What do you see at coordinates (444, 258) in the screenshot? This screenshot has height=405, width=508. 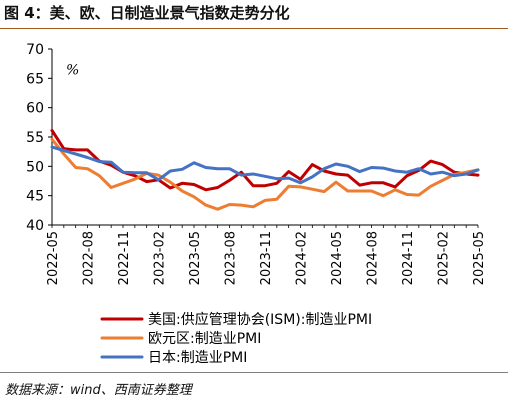 I see `x-tick-label: 2025-02` at bounding box center [444, 258].